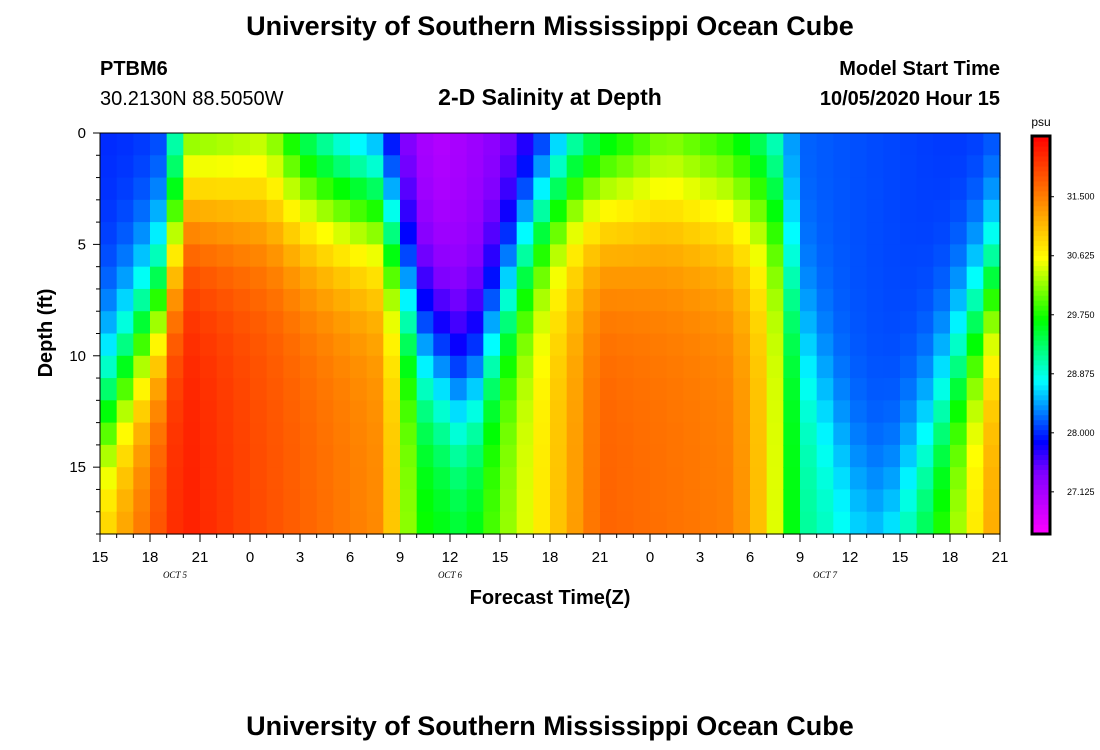 The width and height of the screenshot is (1100, 750). I want to click on x-tick-label: 21, so click(600, 557).